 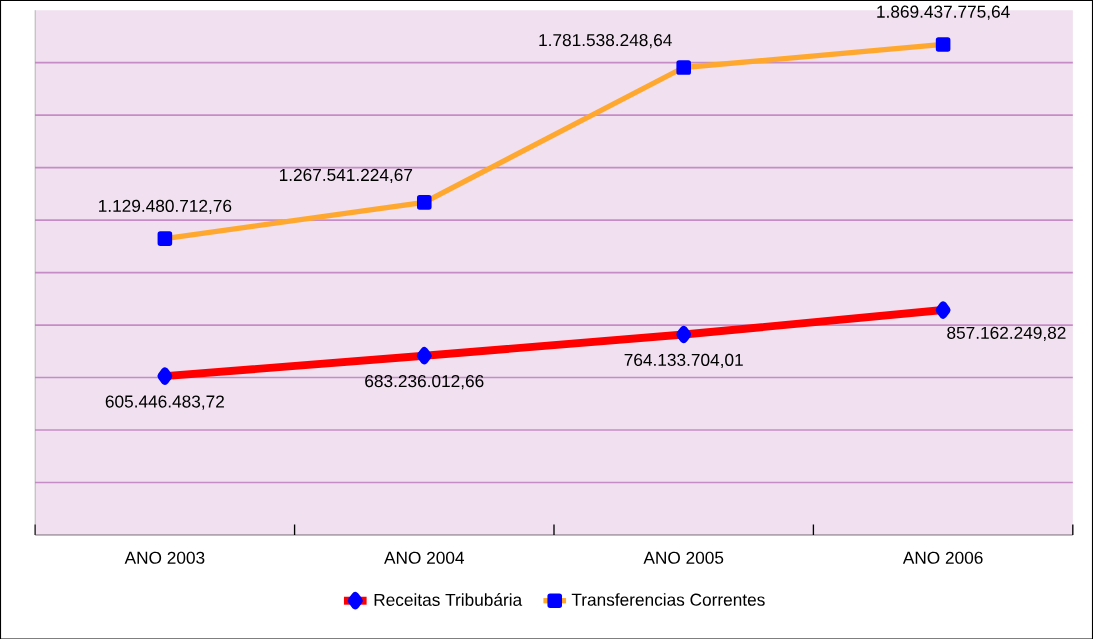 What do you see at coordinates (943, 12) in the screenshot?
I see `data-label: 1.869.437.775,64` at bounding box center [943, 12].